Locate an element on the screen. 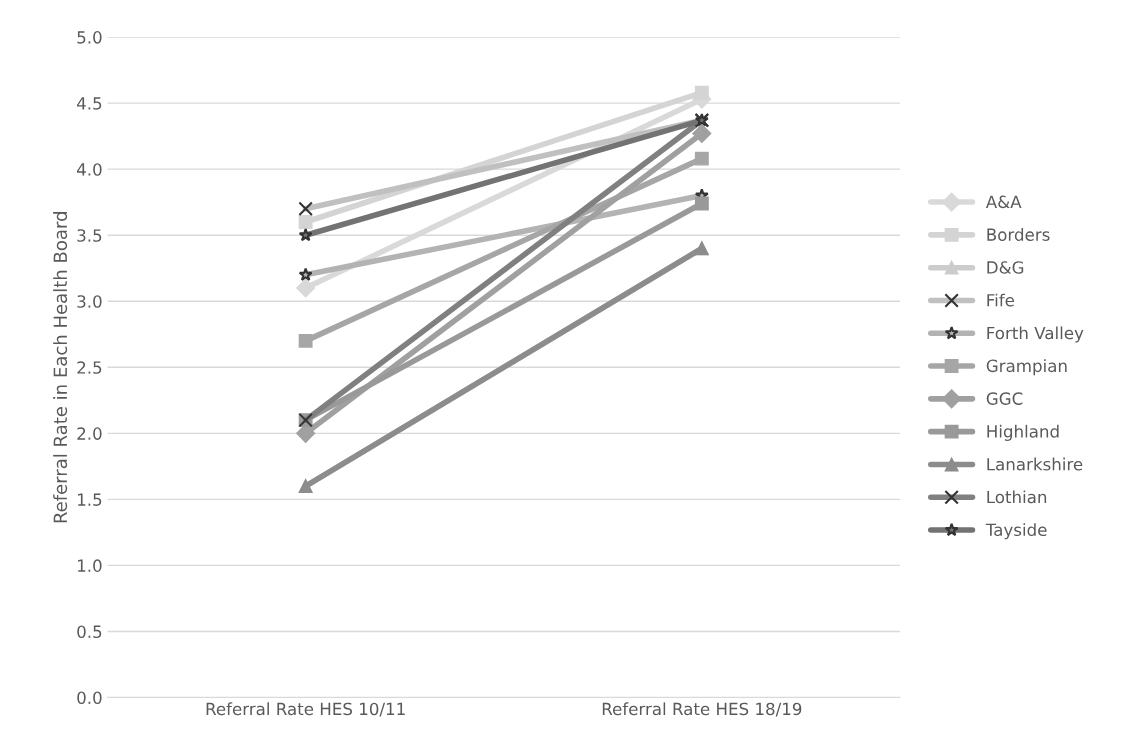  y-tick-label: 2.0 is located at coordinates (89, 433).